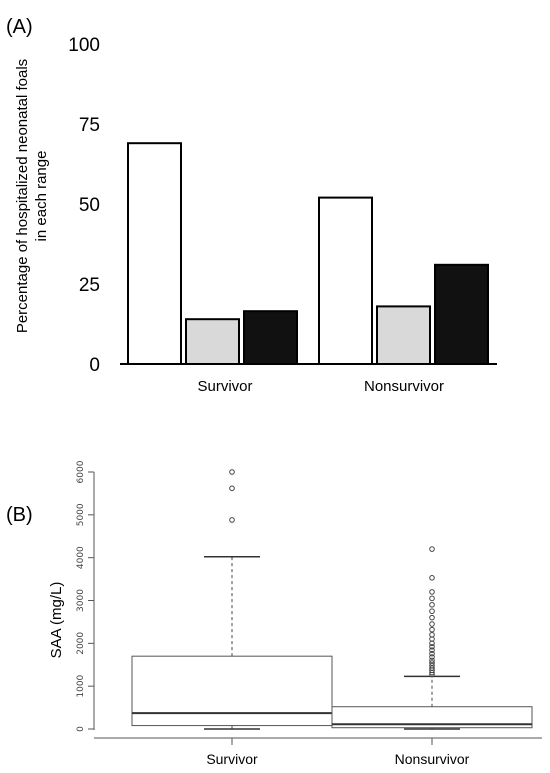 This screenshot has height=773, width=550. What do you see at coordinates (41, 196) in the screenshot?
I see `panel-a-ylabel-line-2: in each range` at bounding box center [41, 196].